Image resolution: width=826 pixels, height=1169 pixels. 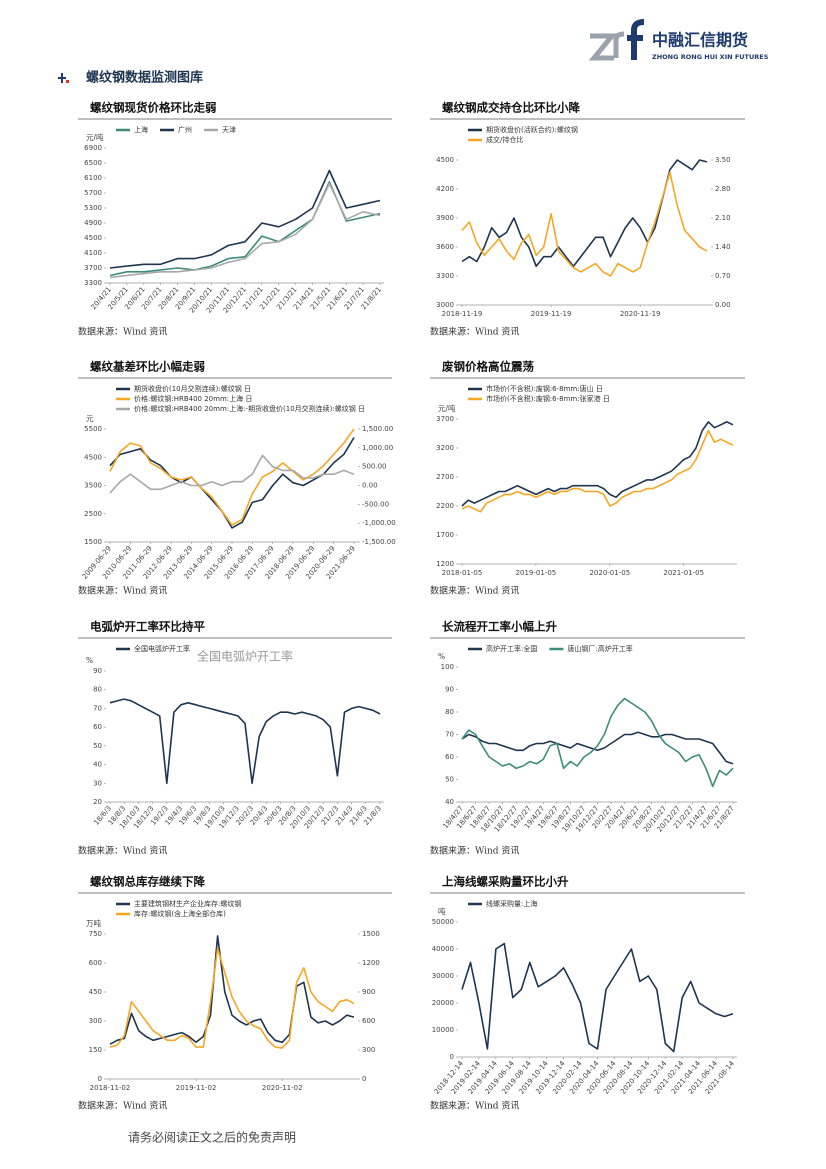 I want to click on y2-tick-label: 1.40, so click(x=723, y=247).